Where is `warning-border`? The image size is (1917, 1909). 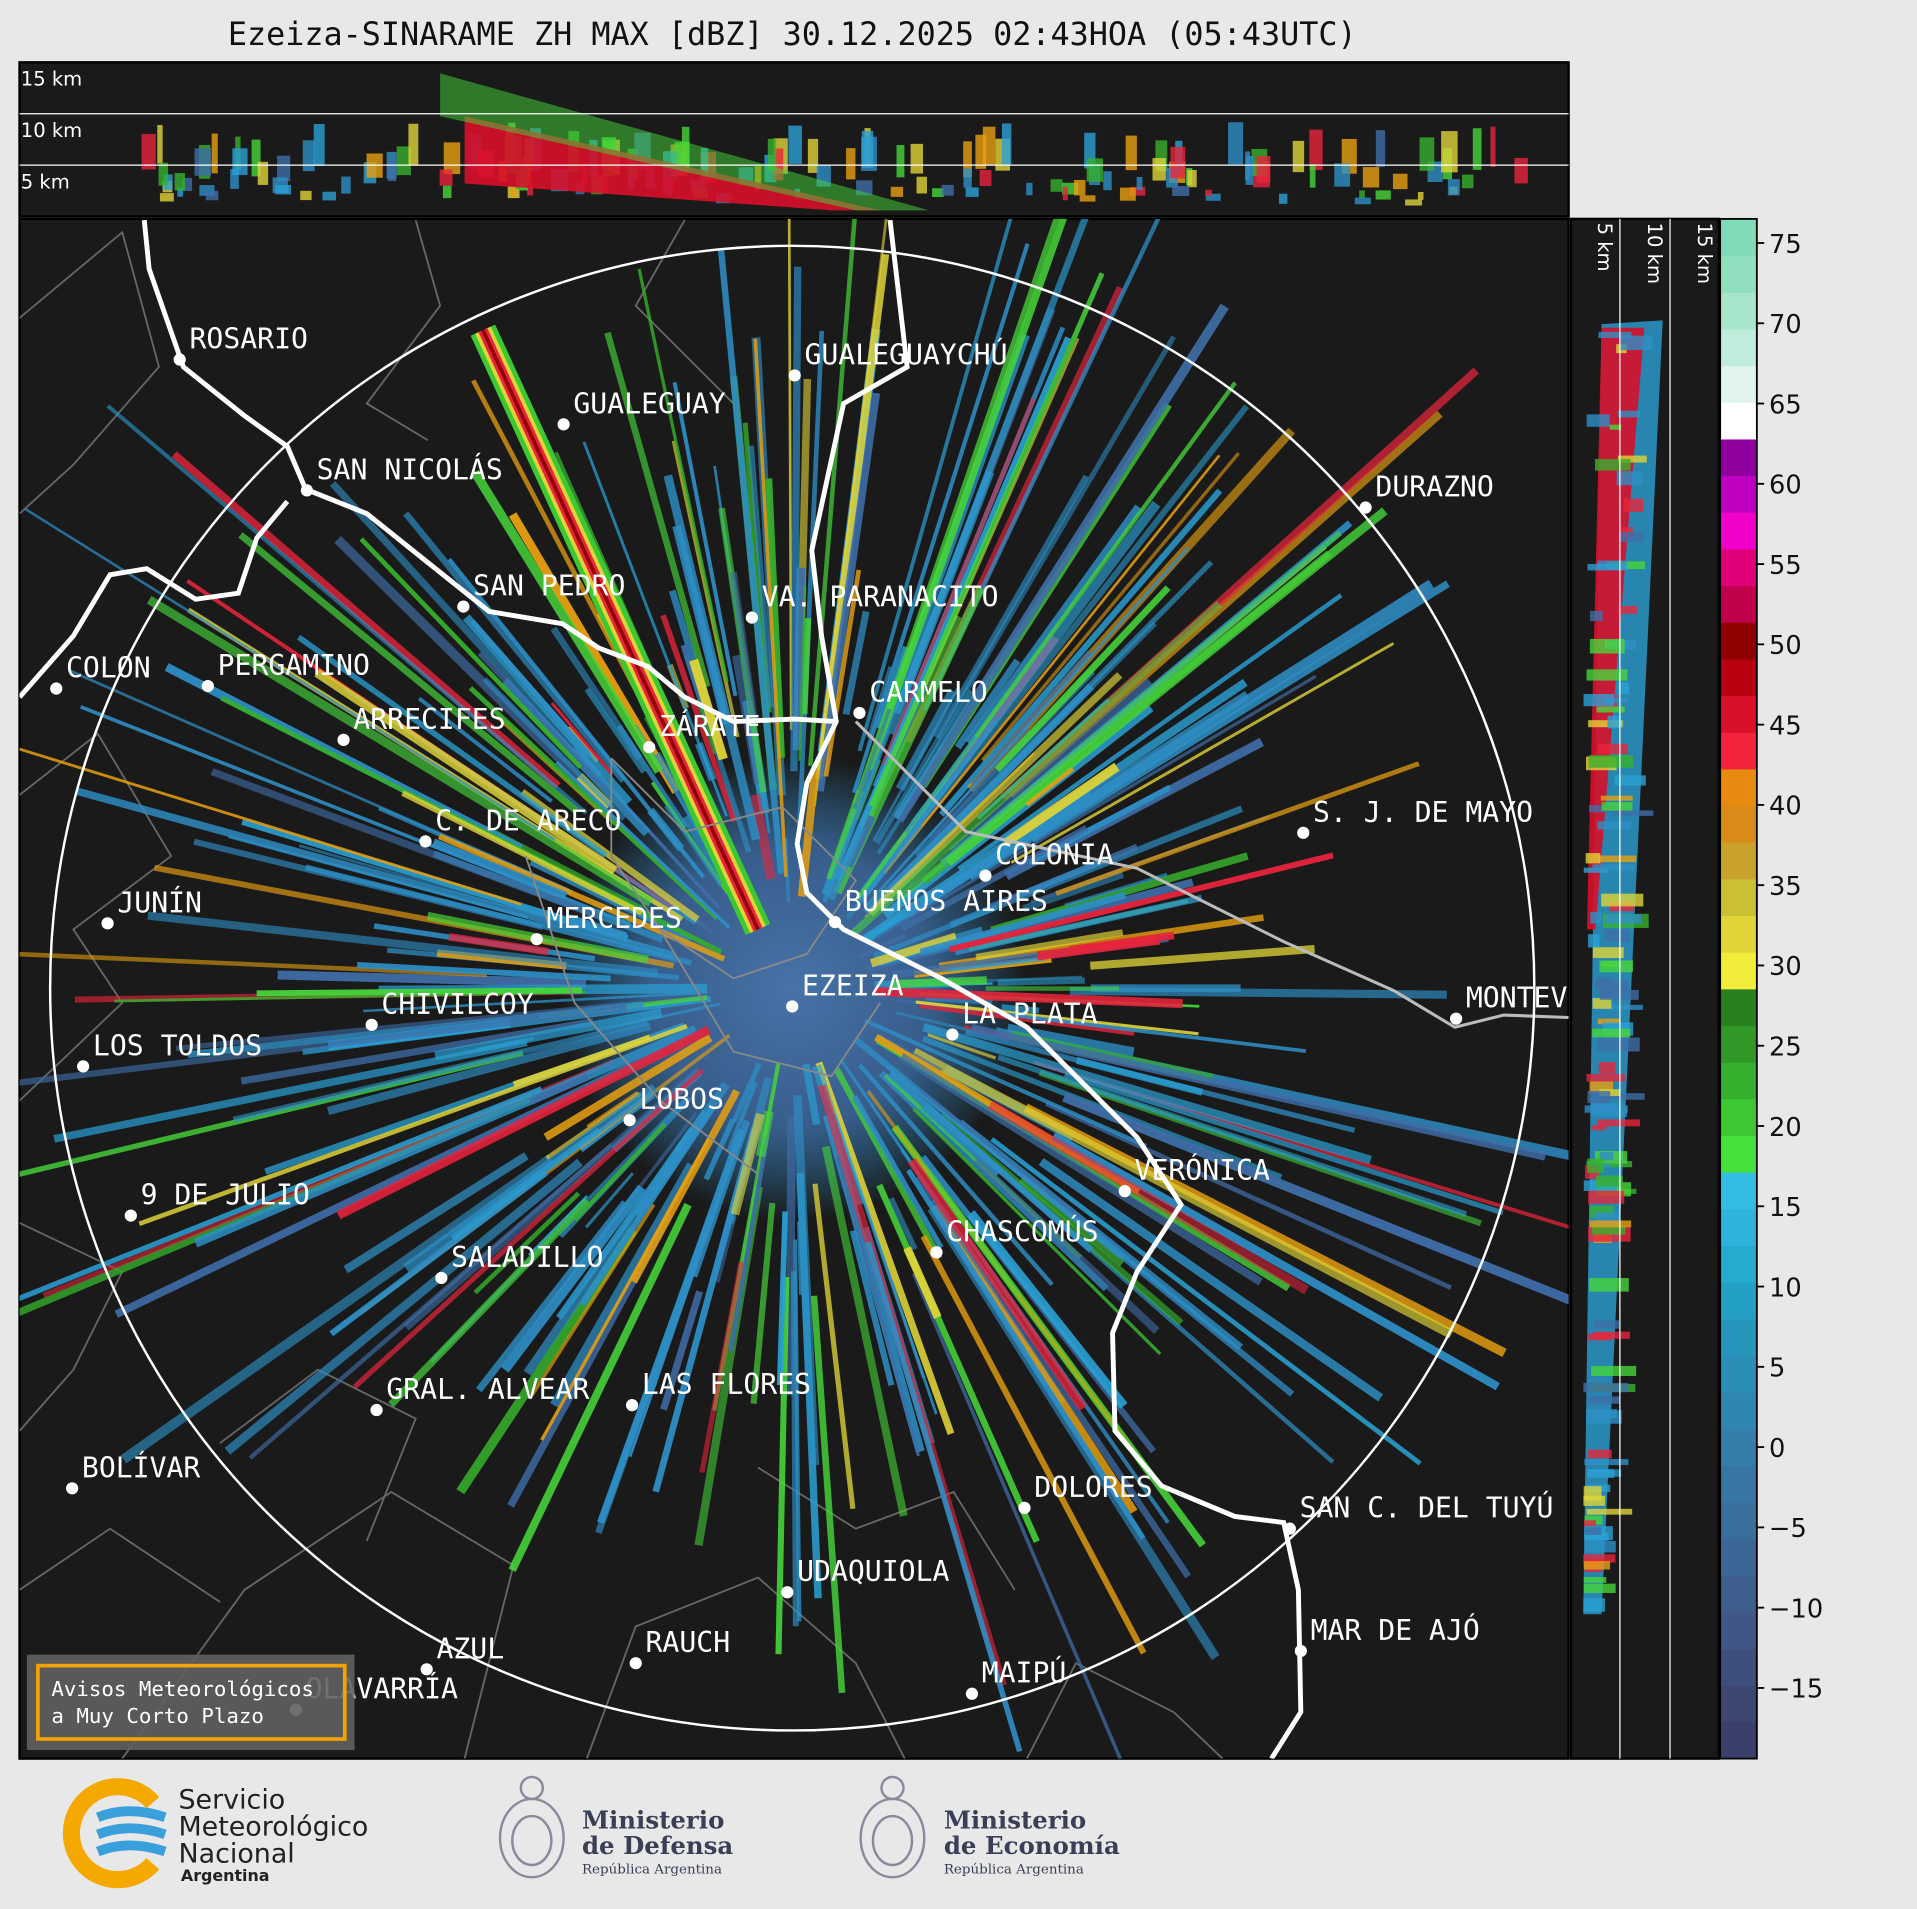
warning-border is located at coordinates (191, 1702).